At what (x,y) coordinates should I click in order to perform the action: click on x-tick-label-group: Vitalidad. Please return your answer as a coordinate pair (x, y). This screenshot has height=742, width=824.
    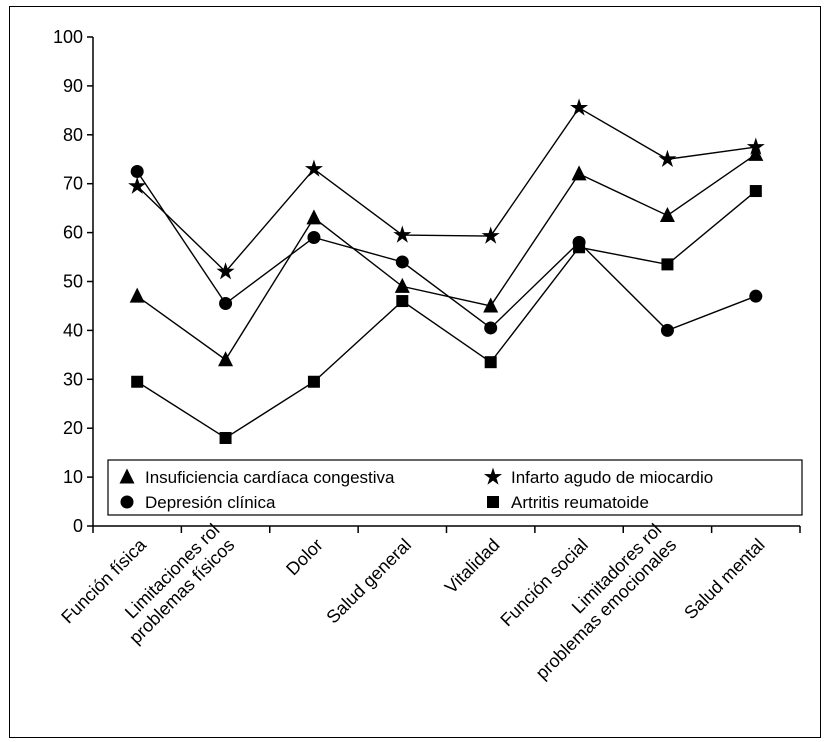
    Looking at the image, I should click on (472, 566).